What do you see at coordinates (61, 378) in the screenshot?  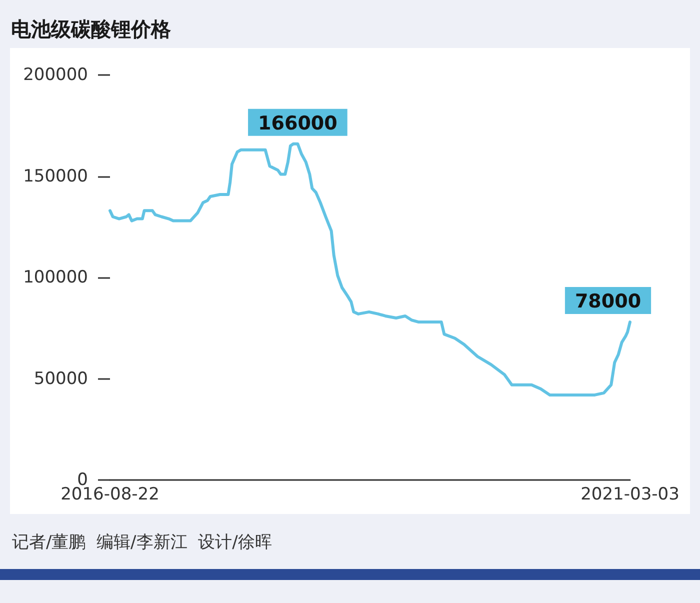 I see `y-tick-label: 50000` at bounding box center [61, 378].